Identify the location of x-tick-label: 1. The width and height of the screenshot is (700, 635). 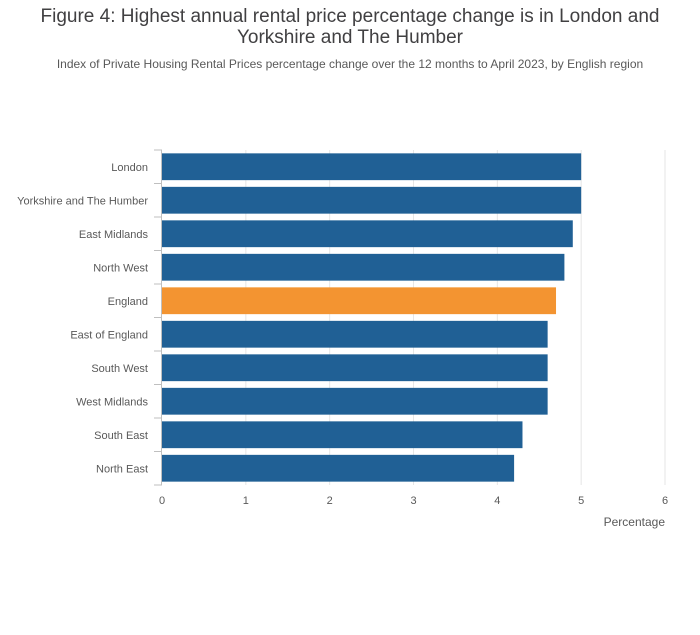
(246, 501).